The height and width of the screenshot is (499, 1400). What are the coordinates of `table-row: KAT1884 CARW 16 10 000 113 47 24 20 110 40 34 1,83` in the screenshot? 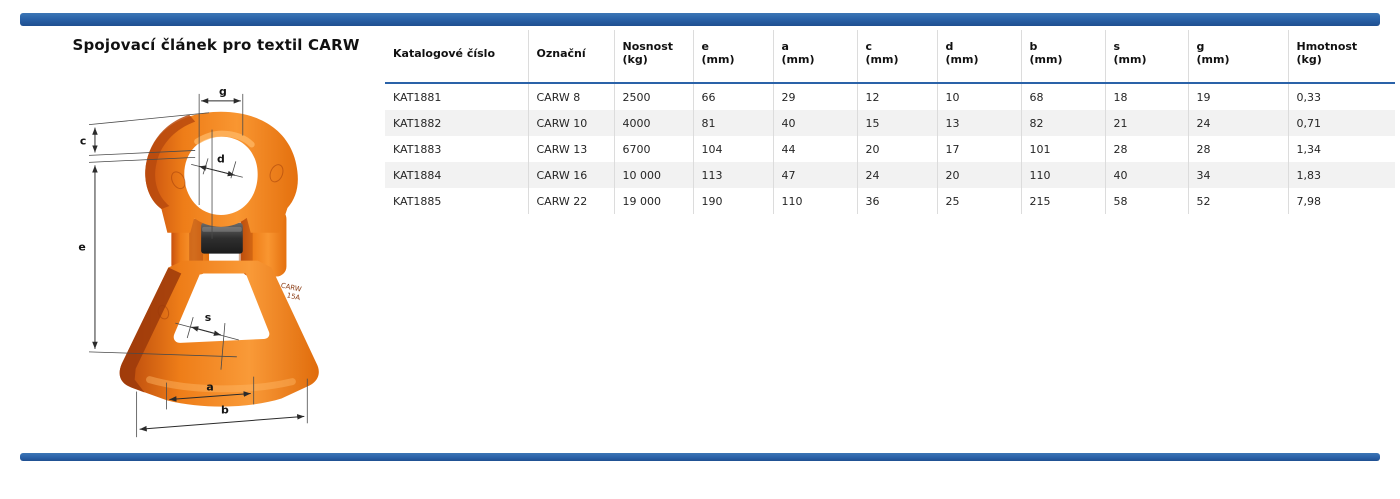 It's located at (890, 175).